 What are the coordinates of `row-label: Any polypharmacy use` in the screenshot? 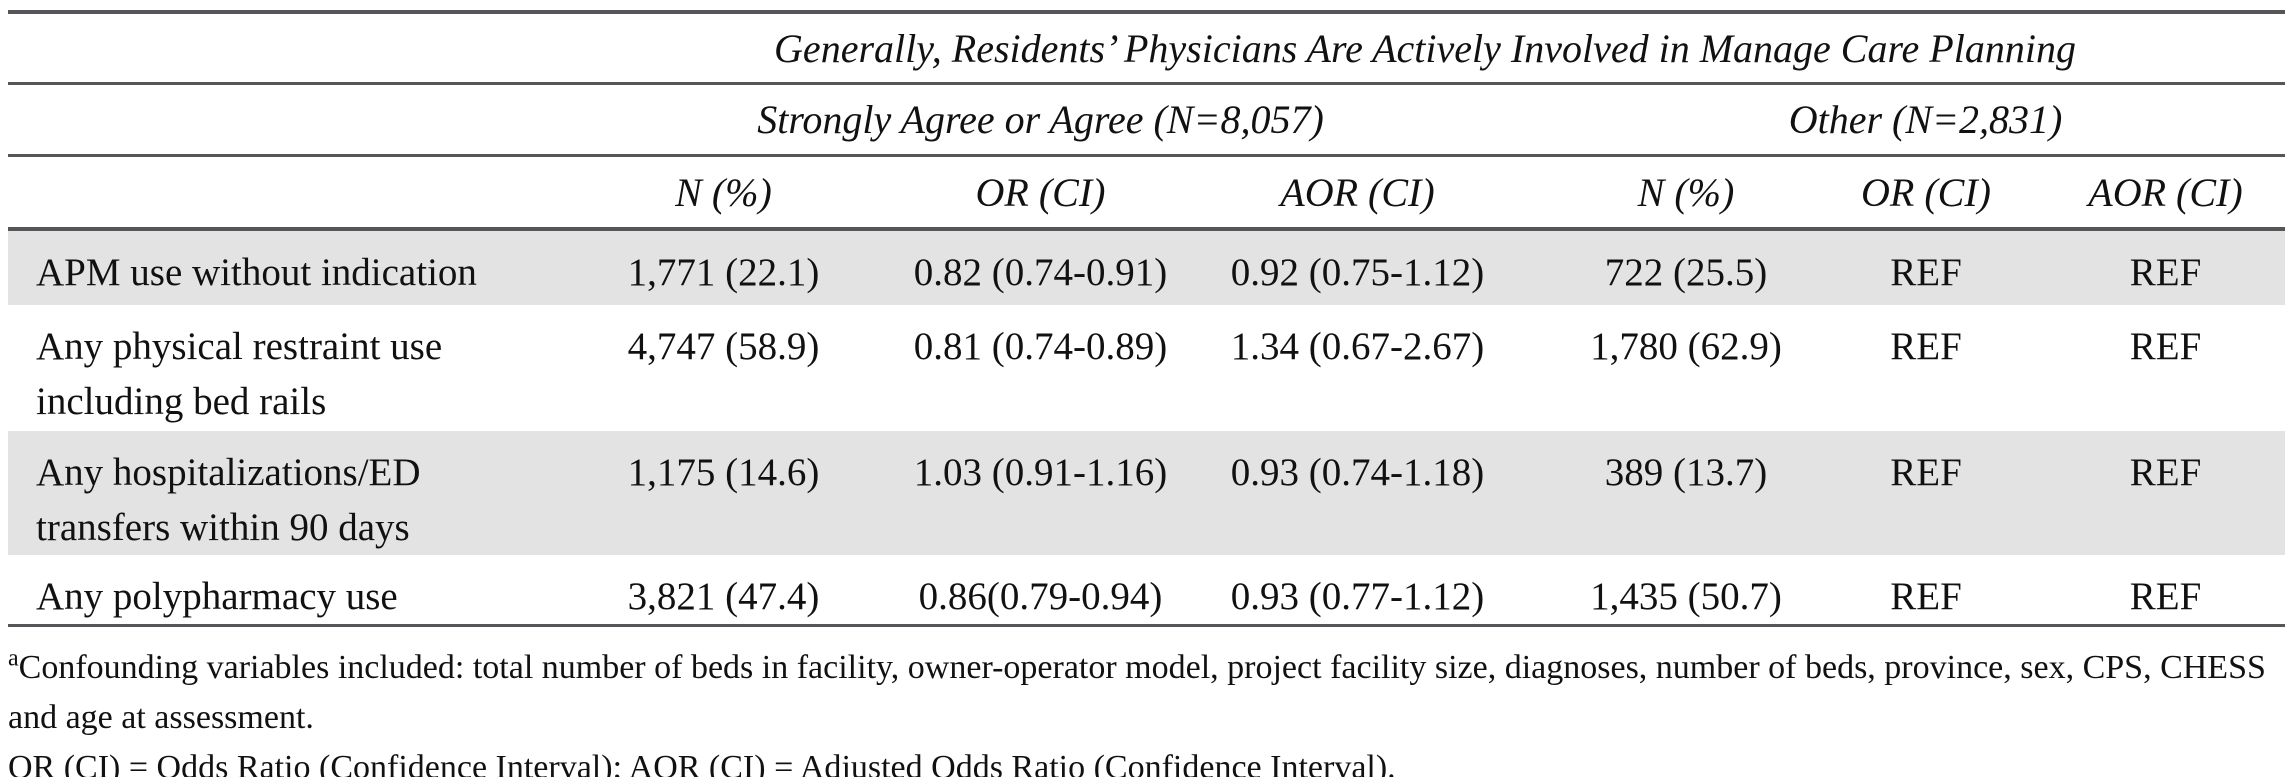 It's located at (286, 591).